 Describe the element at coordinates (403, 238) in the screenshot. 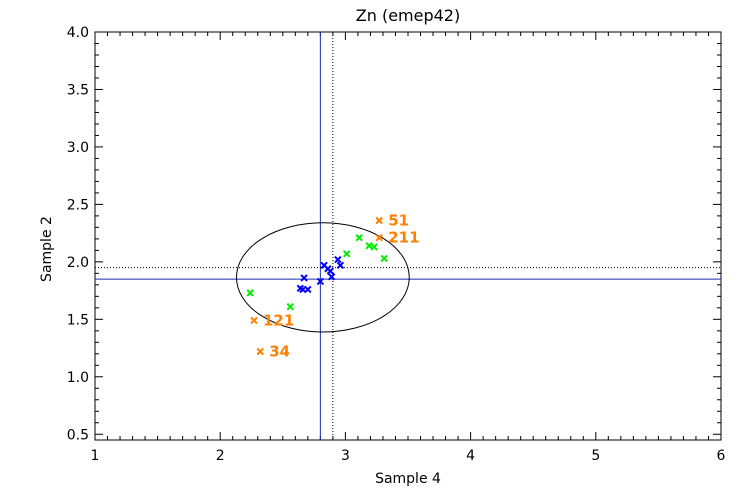

I see `point-label: 211` at that location.